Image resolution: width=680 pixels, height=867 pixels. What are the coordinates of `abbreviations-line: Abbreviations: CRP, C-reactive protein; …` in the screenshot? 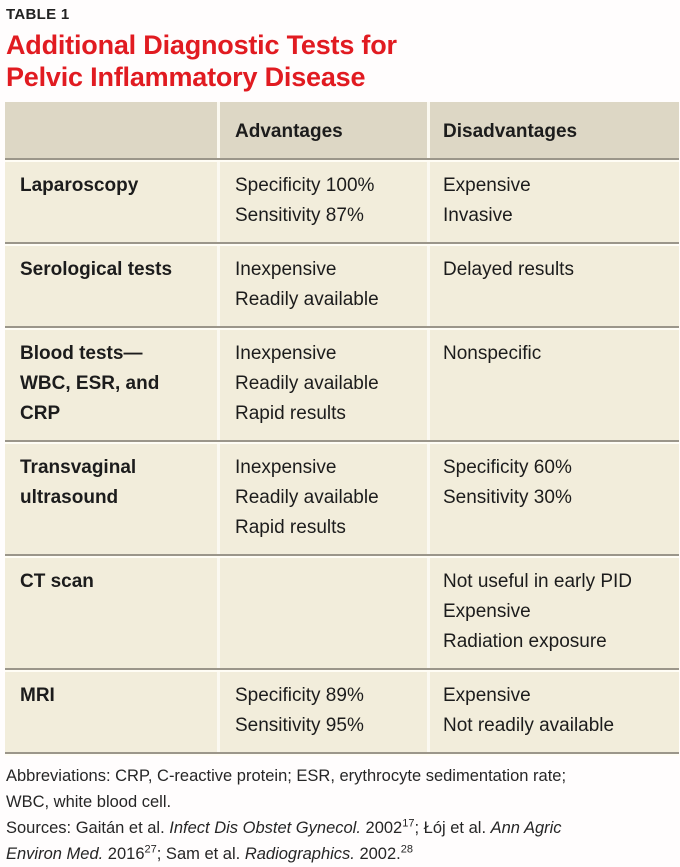 It's located at (286, 776).